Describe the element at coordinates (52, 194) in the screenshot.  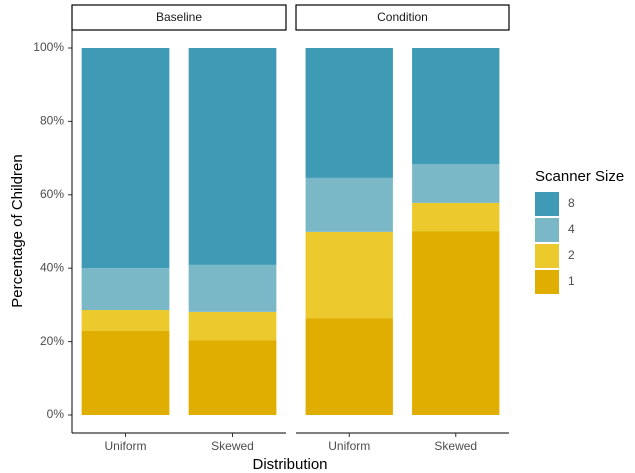
I see `y-tick-label: 60%` at that location.